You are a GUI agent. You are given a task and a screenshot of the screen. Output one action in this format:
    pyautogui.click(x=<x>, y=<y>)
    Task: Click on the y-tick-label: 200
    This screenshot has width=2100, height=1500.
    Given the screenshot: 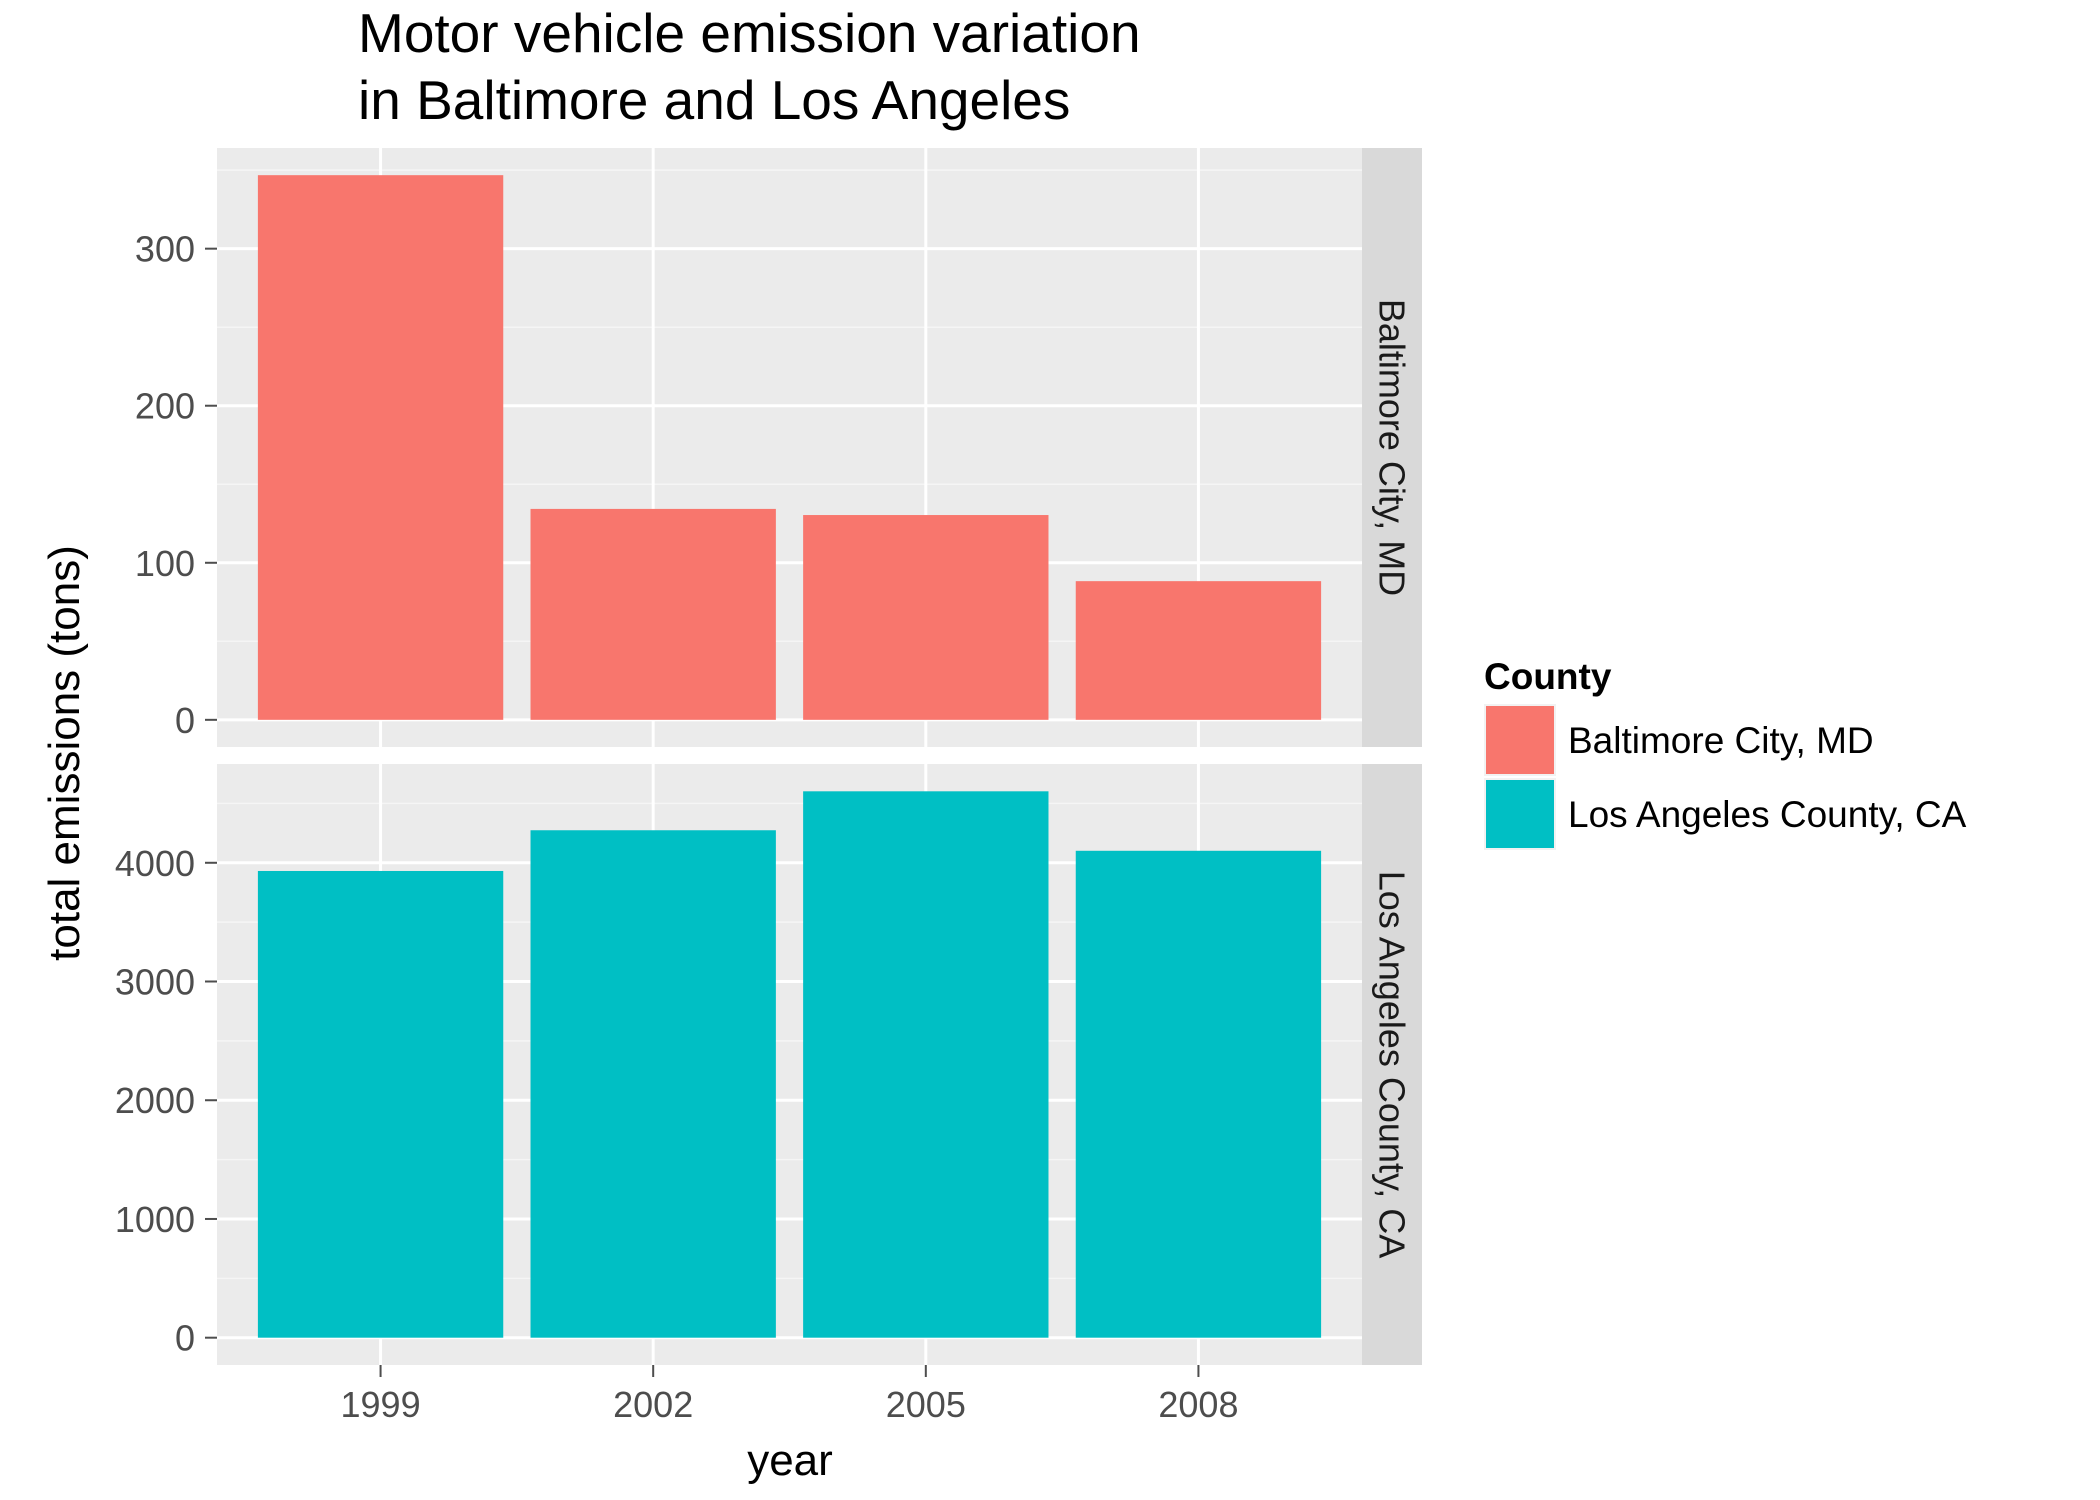 What is the action you would take?
    pyautogui.click(x=165, y=406)
    